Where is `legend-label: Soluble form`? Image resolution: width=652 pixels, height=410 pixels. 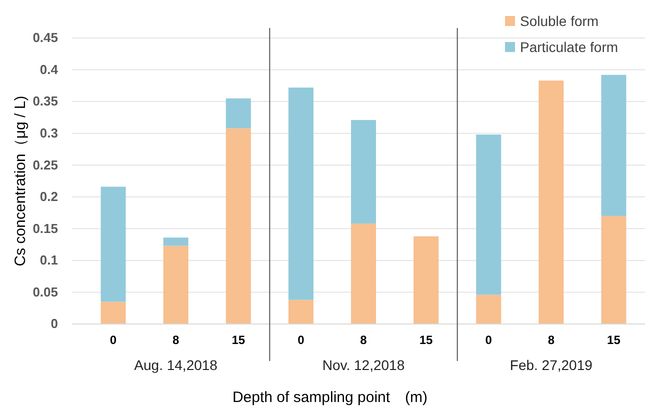 legend-label: Soluble form is located at coordinates (559, 21).